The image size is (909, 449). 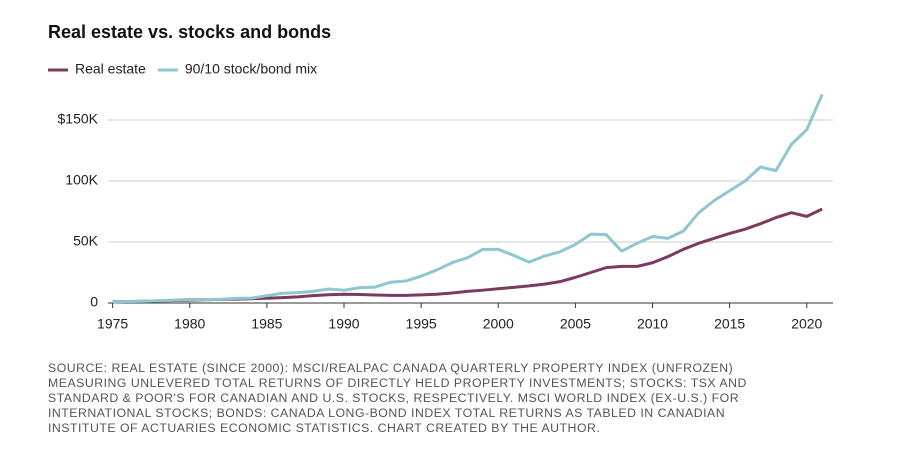 What do you see at coordinates (110, 69) in the screenshot?
I see `legend-label: Real estate` at bounding box center [110, 69].